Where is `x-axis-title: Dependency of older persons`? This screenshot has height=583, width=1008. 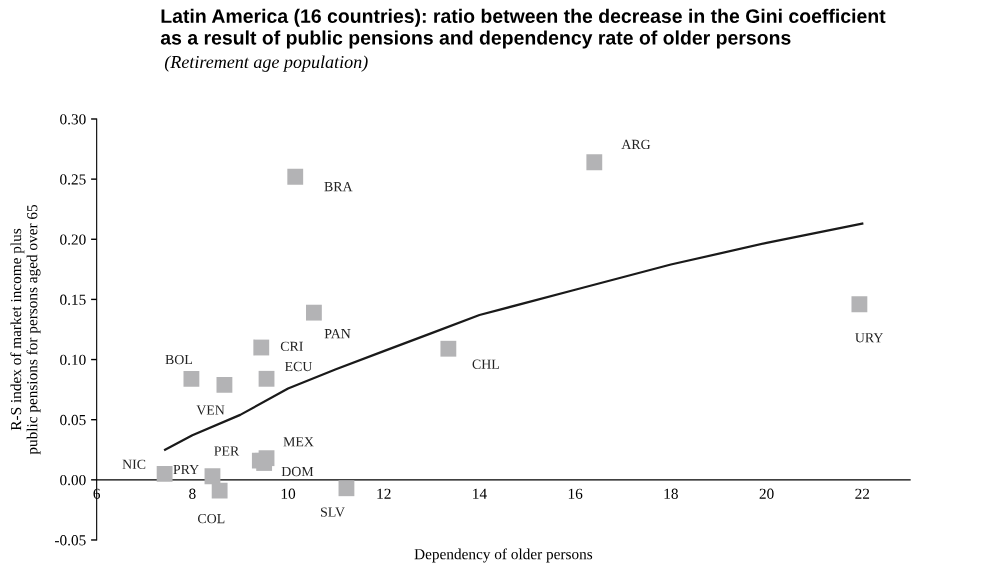 x-axis-title: Dependency of older persons is located at coordinates (503, 555).